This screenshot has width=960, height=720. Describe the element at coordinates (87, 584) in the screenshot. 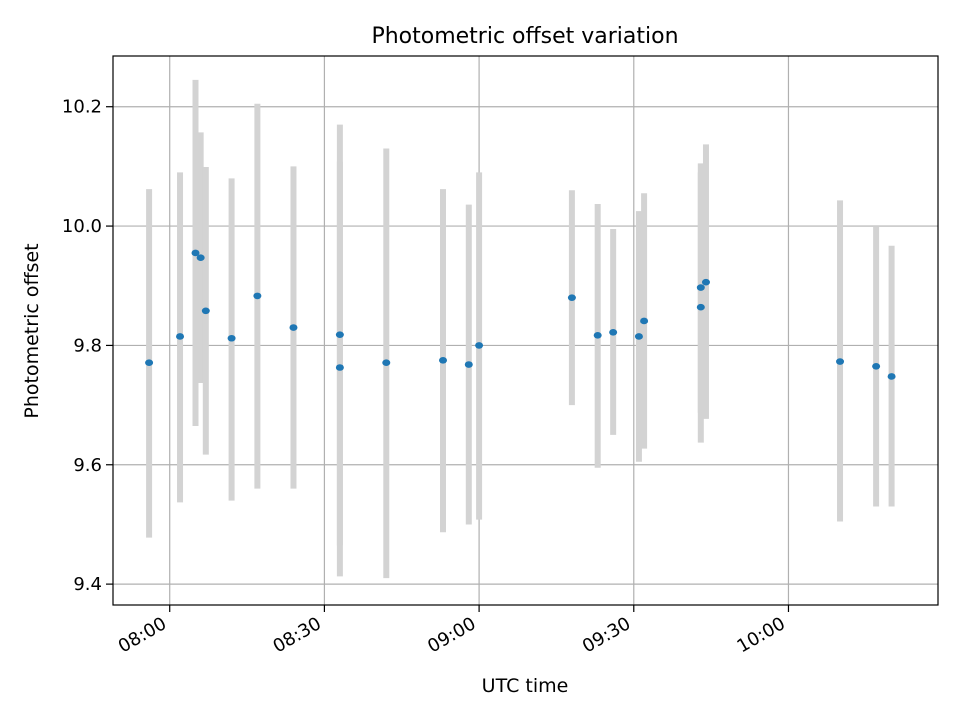

I see `y-tick-label: 9.4` at that location.